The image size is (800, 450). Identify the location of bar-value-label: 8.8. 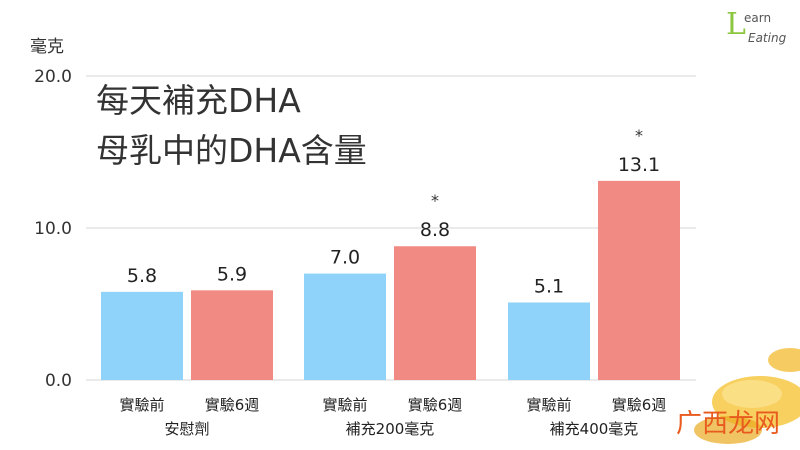
(435, 230).